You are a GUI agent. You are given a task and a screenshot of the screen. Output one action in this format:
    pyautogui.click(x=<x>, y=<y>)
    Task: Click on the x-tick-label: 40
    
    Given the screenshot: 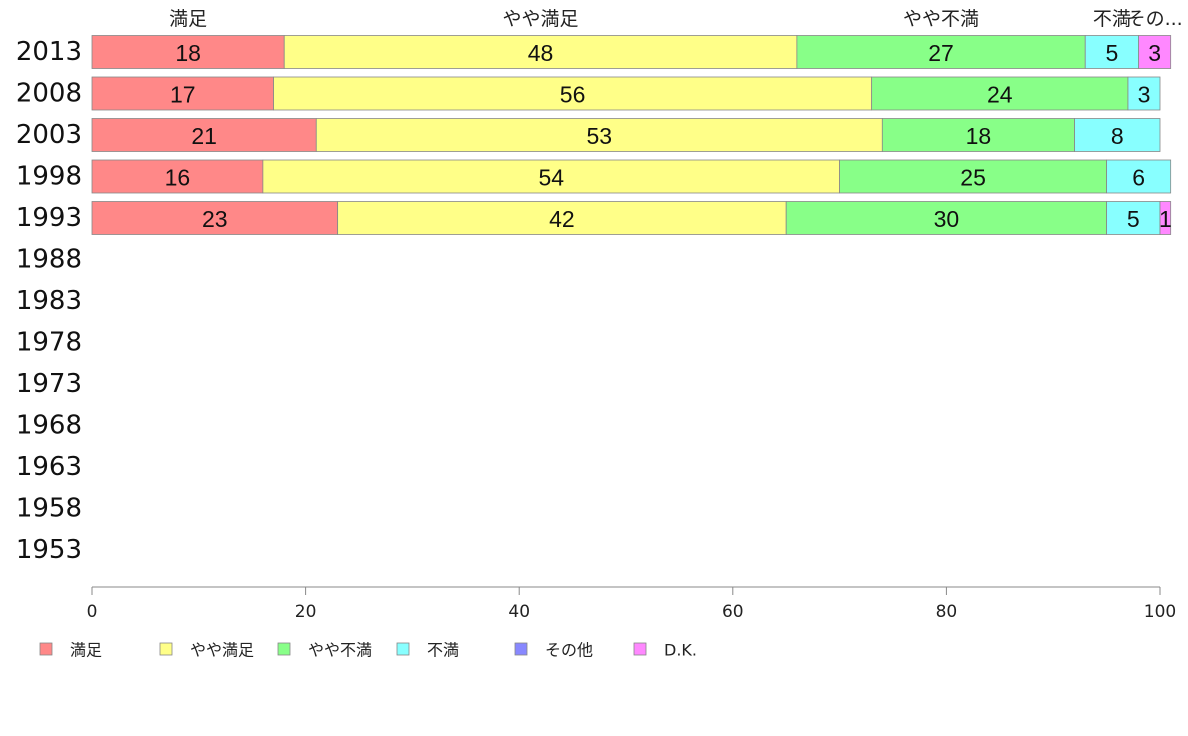 What is the action you would take?
    pyautogui.click(x=519, y=612)
    